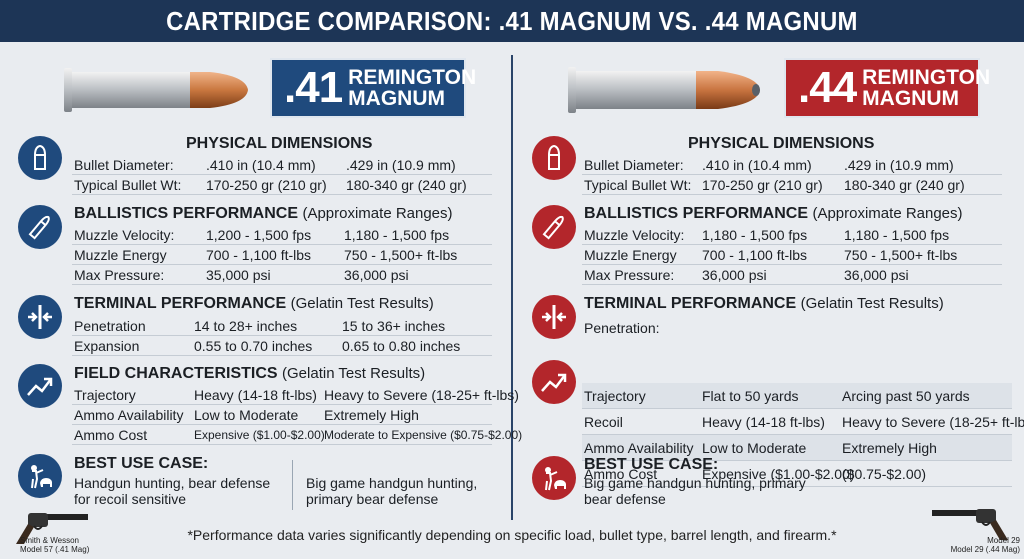 The height and width of the screenshot is (559, 1024). I want to click on field-title-text: FIELD CHARACTERISTICS, so click(176, 373).